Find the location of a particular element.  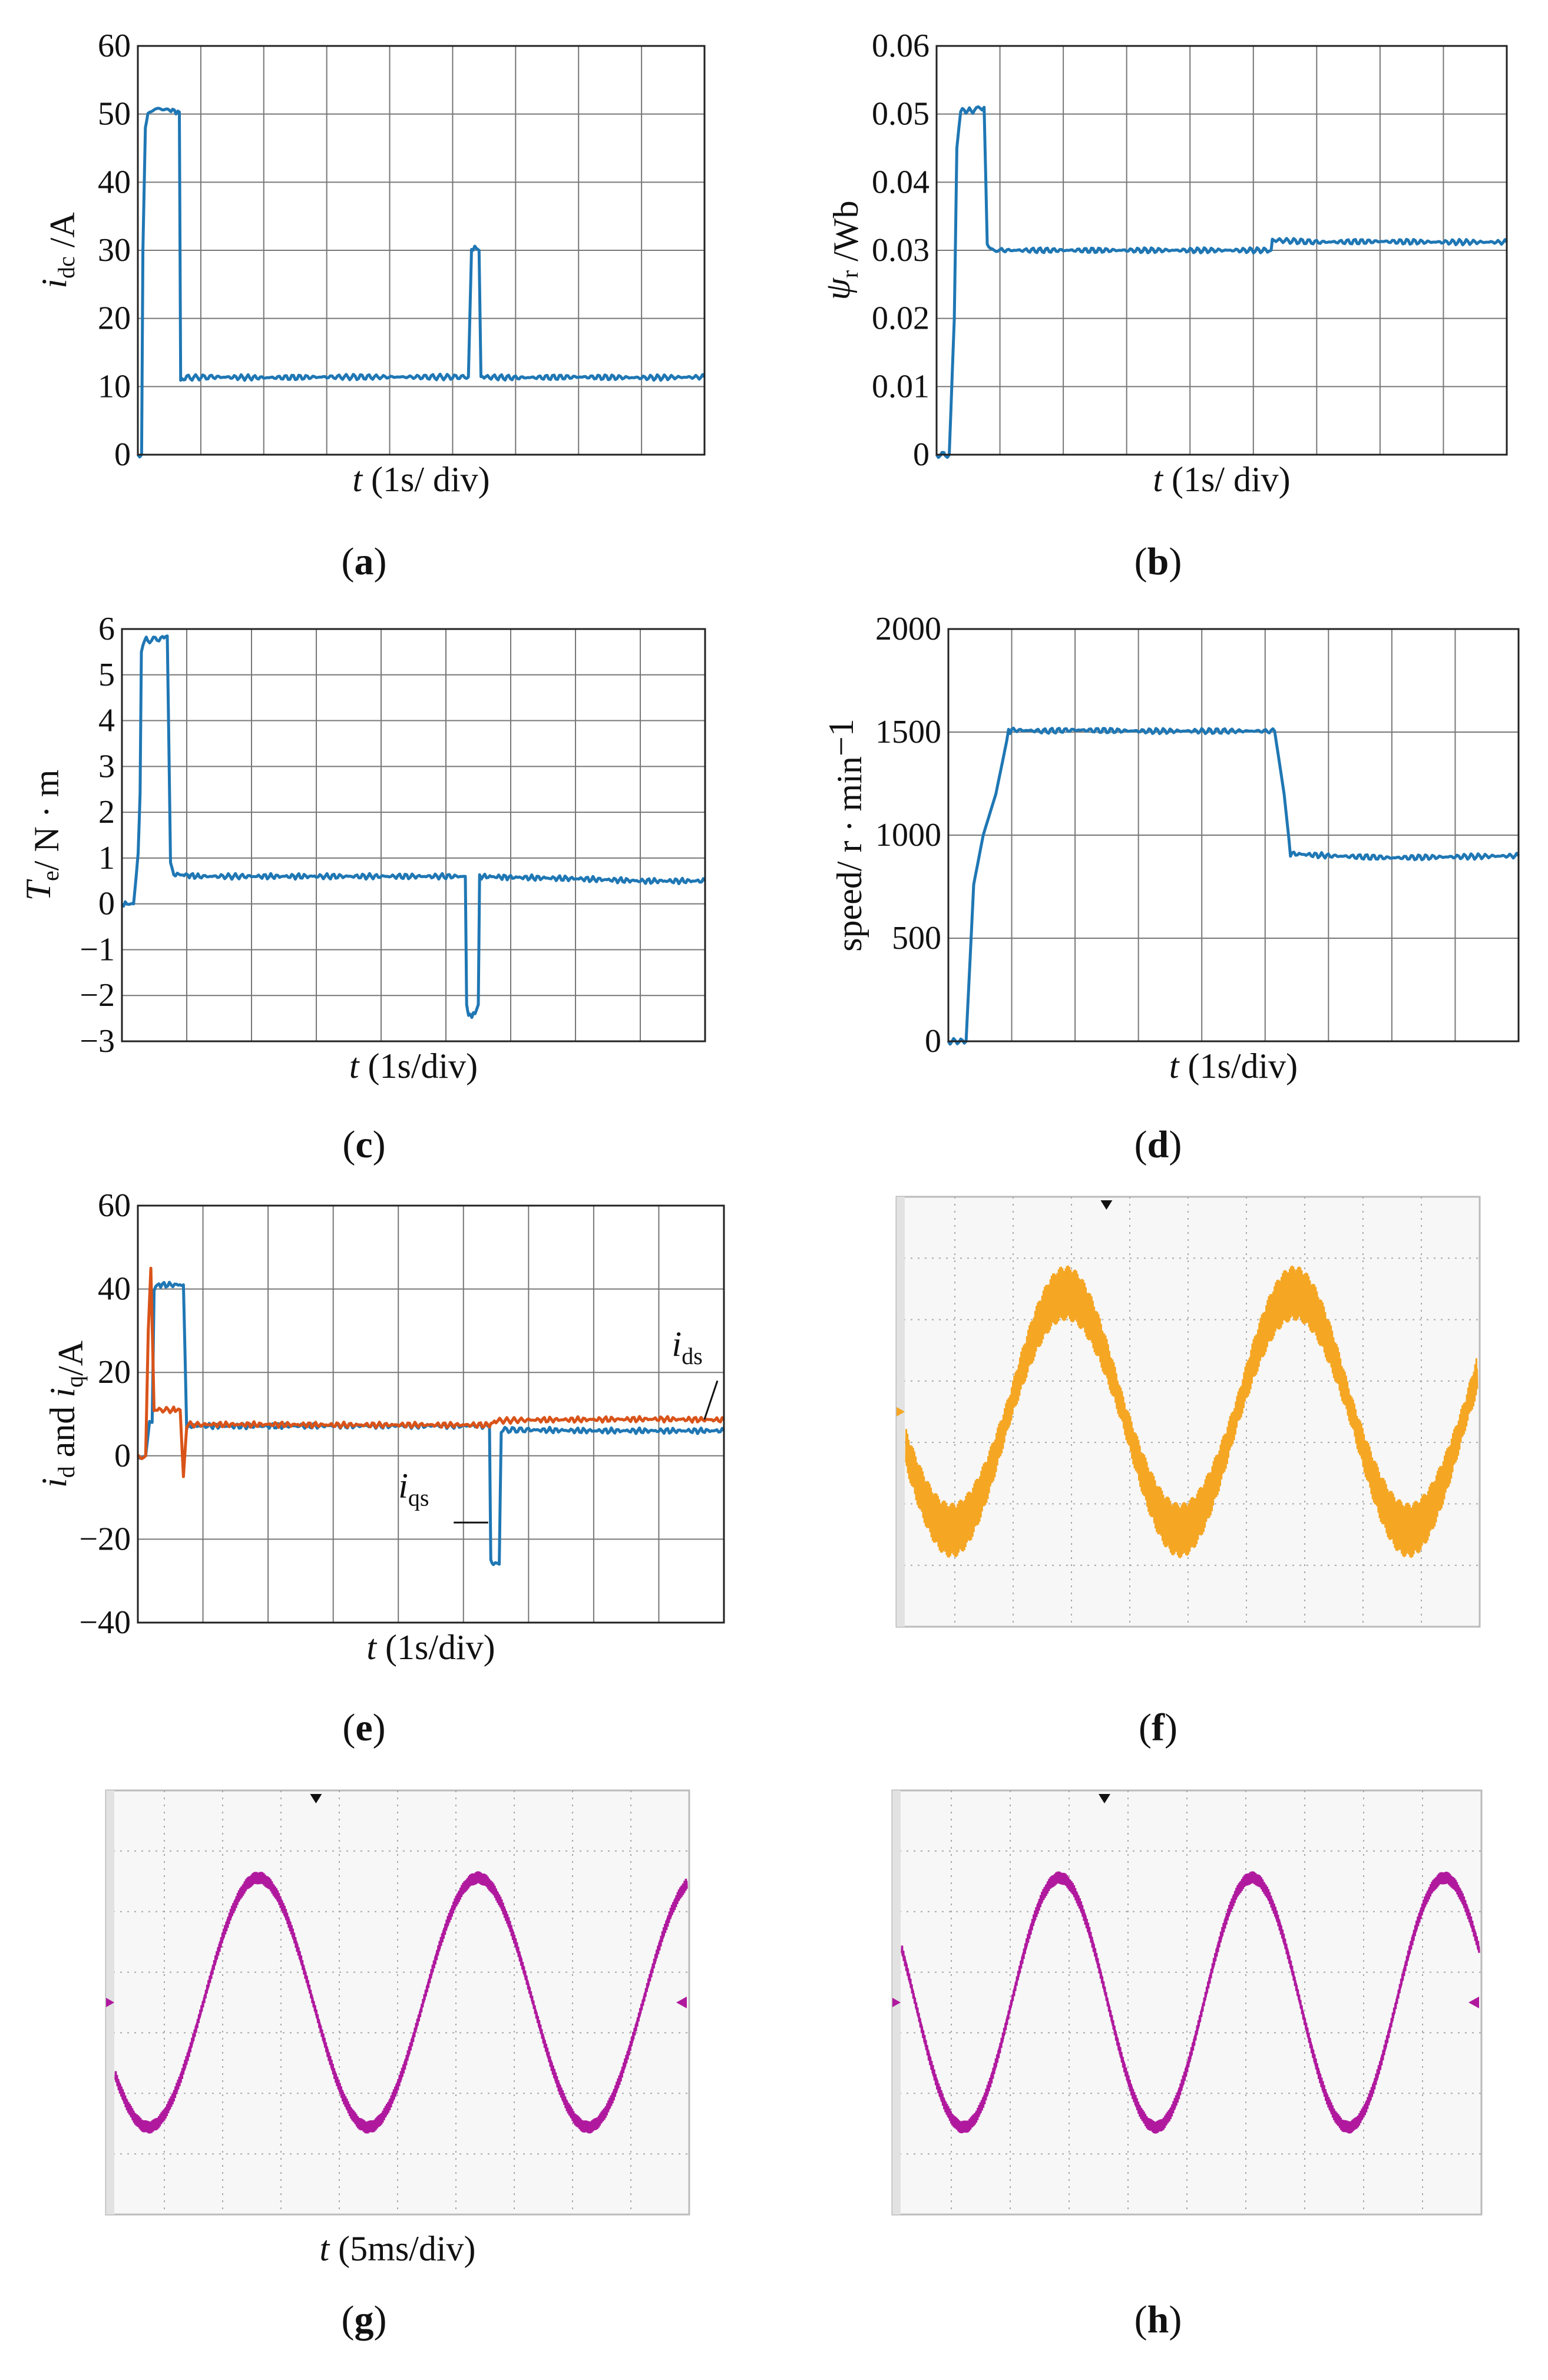

ytick-label: 1500 is located at coordinates (908, 732).